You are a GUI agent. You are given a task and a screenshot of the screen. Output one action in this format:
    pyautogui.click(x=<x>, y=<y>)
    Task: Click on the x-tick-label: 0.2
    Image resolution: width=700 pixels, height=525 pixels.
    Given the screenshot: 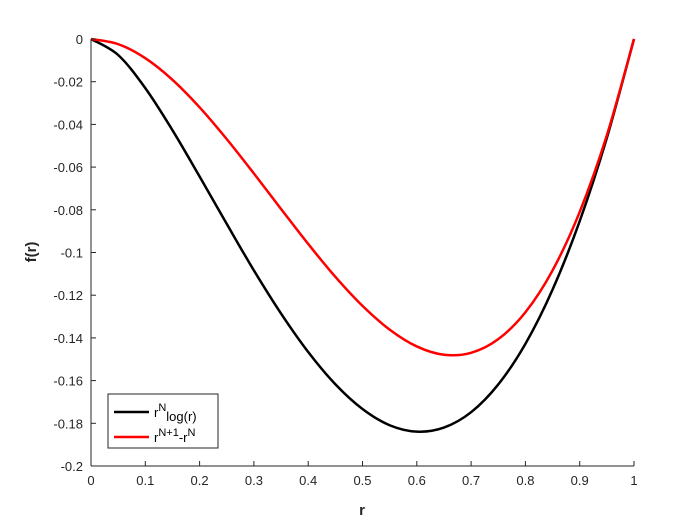 What is the action you would take?
    pyautogui.click(x=200, y=480)
    